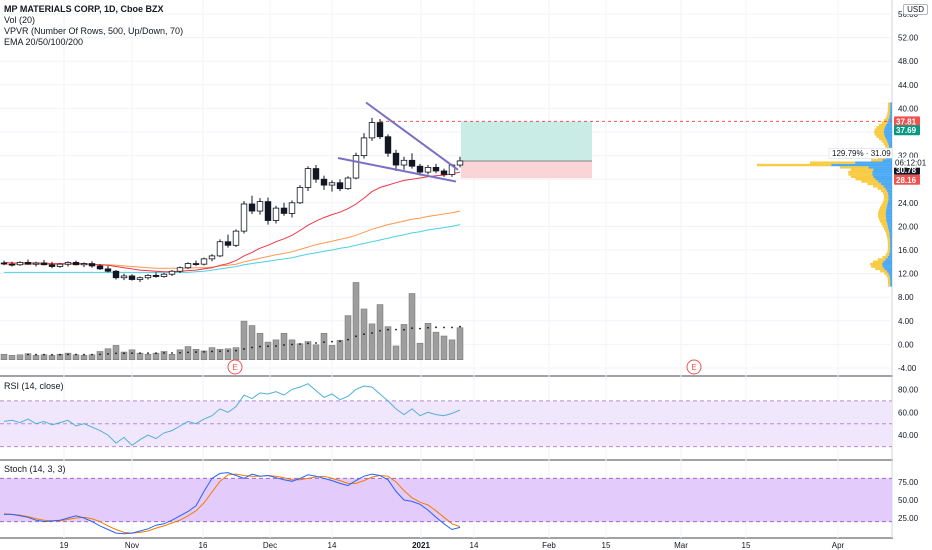 The height and width of the screenshot is (550, 932). I want to click on wedge-trendlines, so click(398, 142).